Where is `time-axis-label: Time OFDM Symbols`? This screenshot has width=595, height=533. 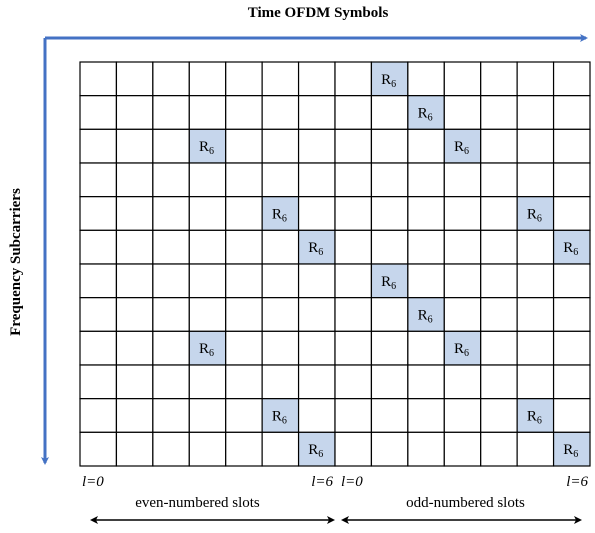
time-axis-label: Time OFDM Symbols is located at coordinates (318, 13).